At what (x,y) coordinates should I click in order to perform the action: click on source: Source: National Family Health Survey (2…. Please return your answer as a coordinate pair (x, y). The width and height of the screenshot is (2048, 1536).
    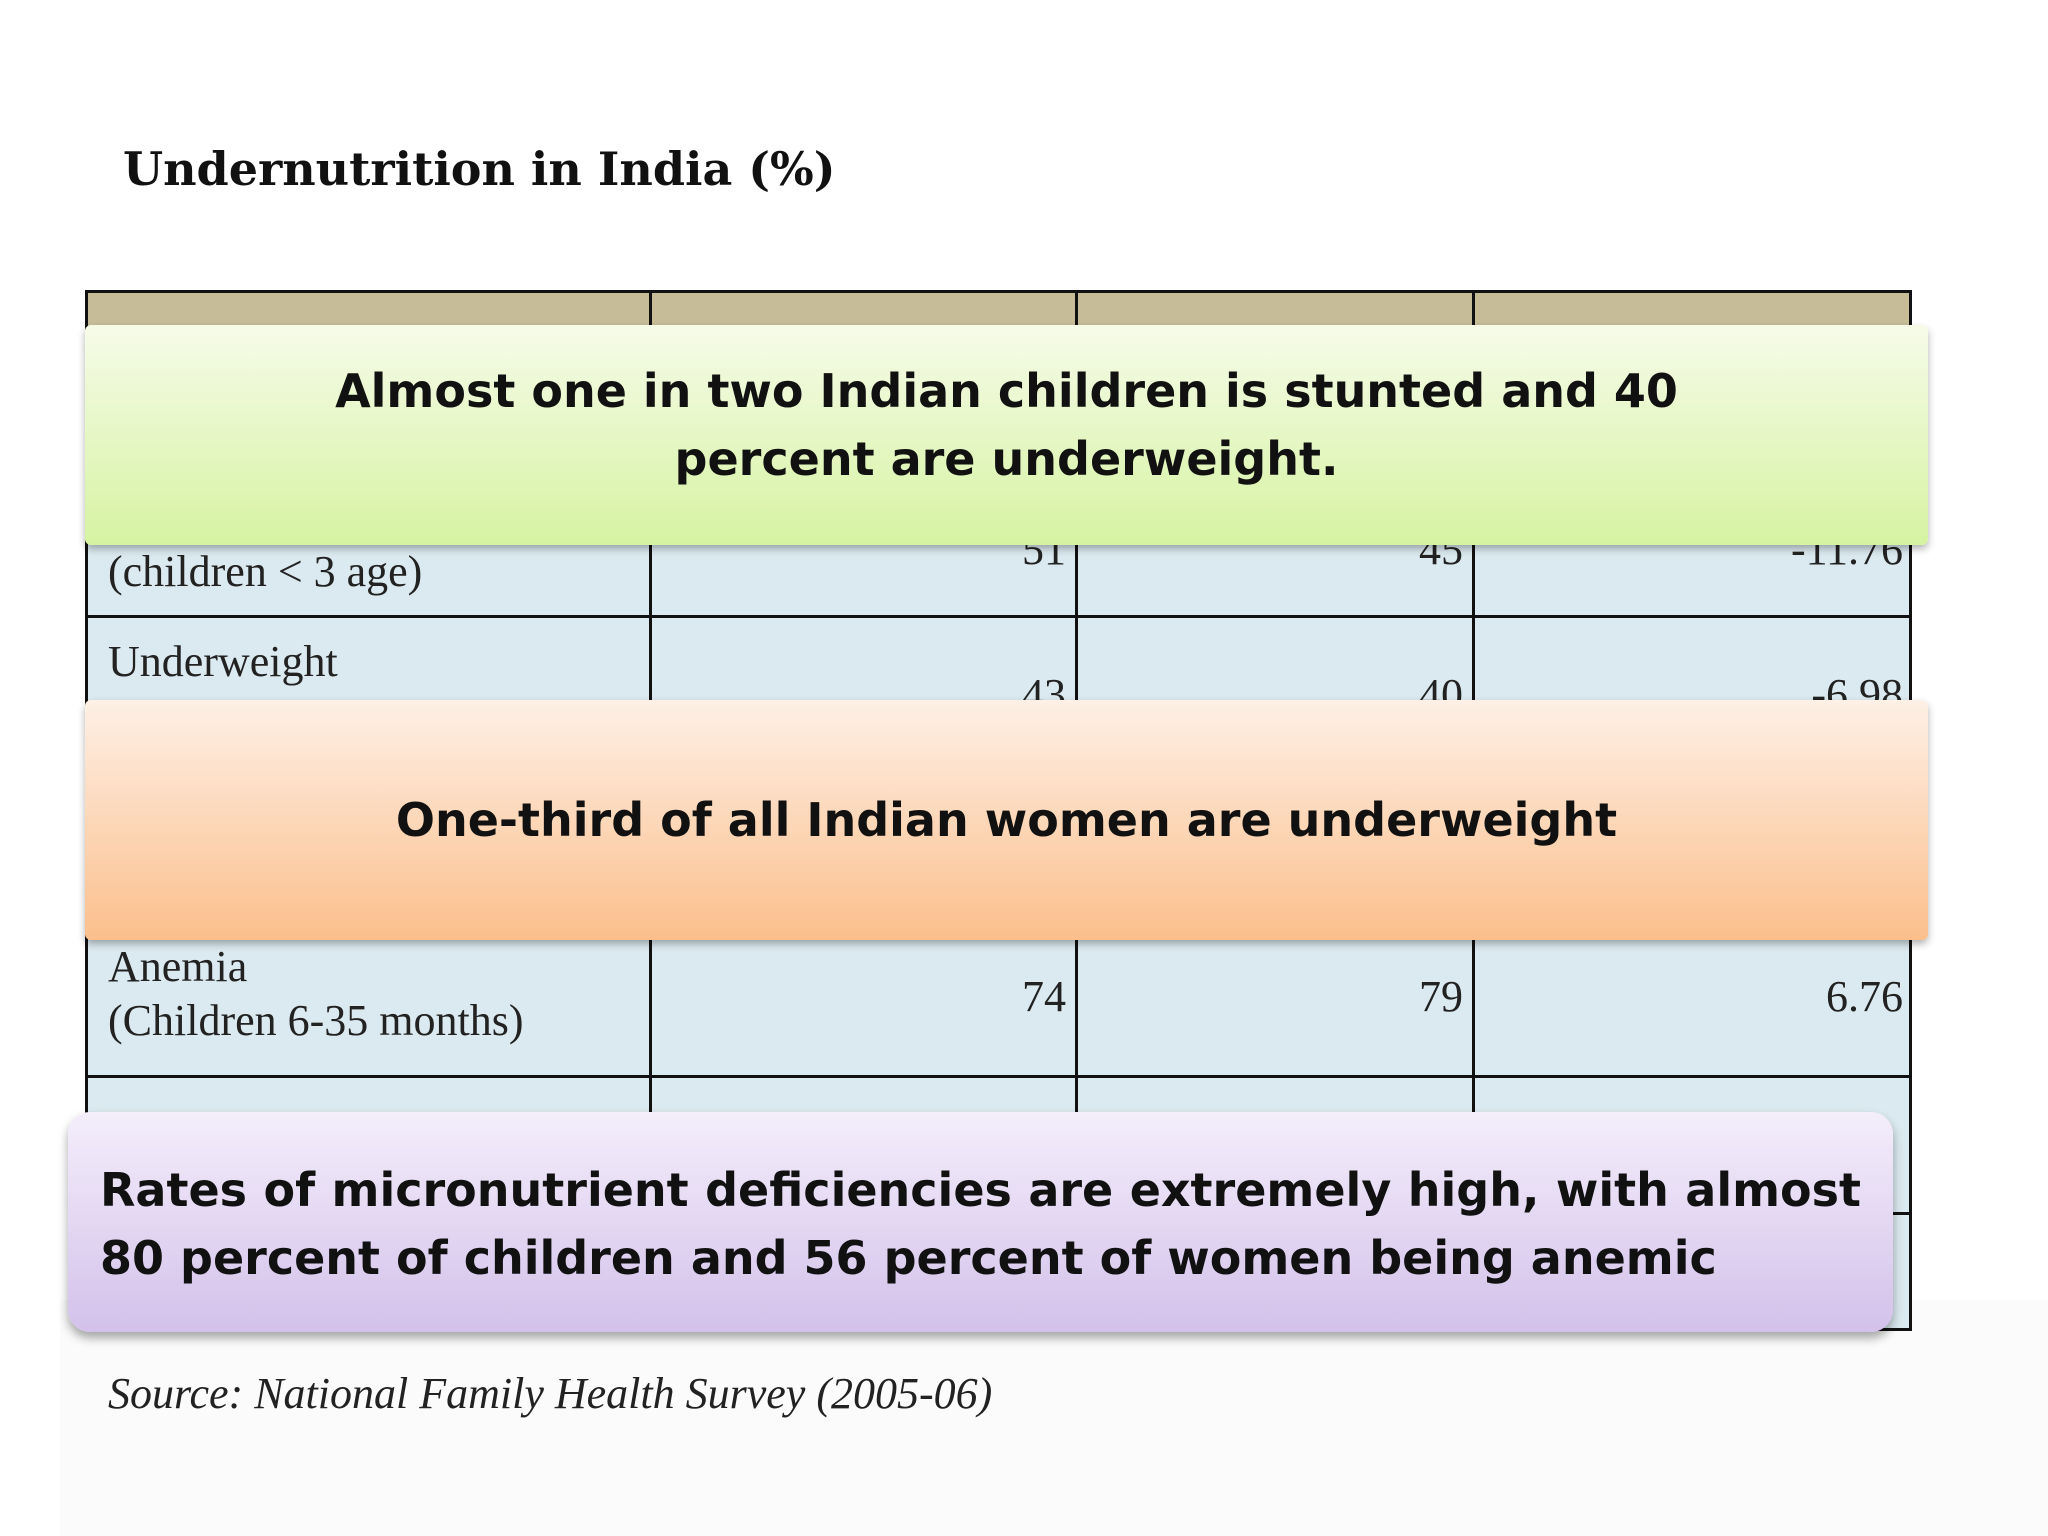
    Looking at the image, I should click on (550, 1393).